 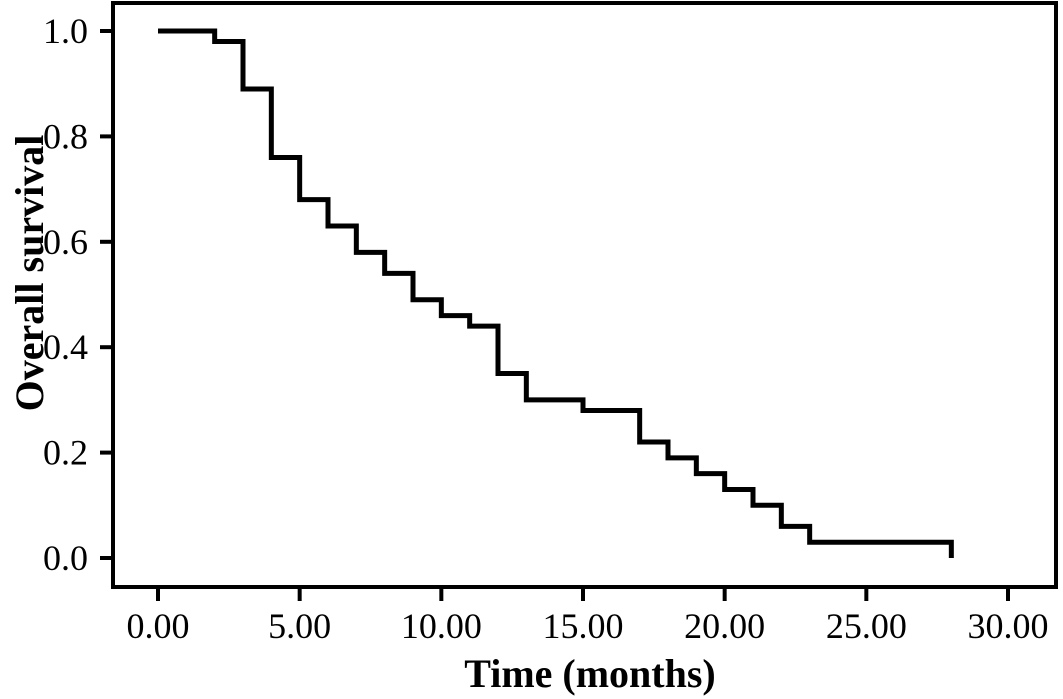 I want to click on y-axis-tick-label: 0.0, so click(x=65, y=558).